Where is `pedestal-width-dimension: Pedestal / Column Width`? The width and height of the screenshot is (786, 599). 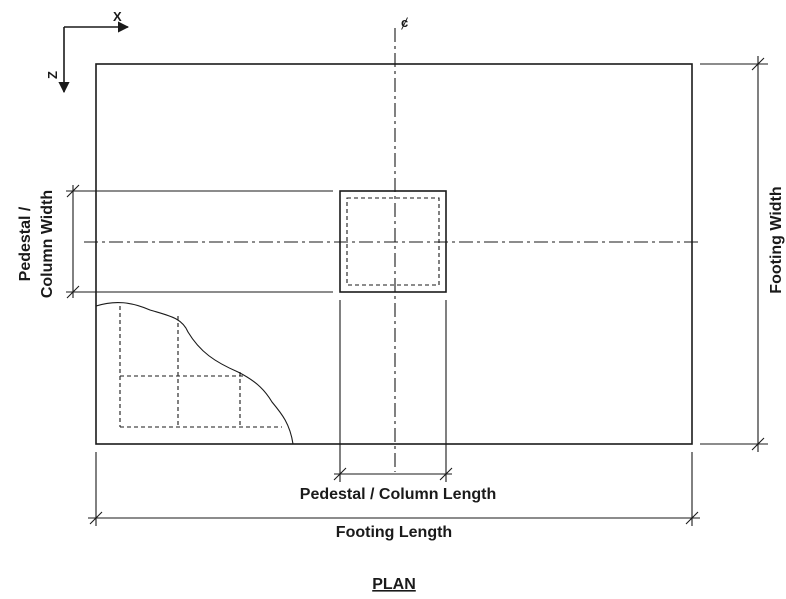 pedestal-width-dimension: Pedestal / Column Width is located at coordinates (175, 241).